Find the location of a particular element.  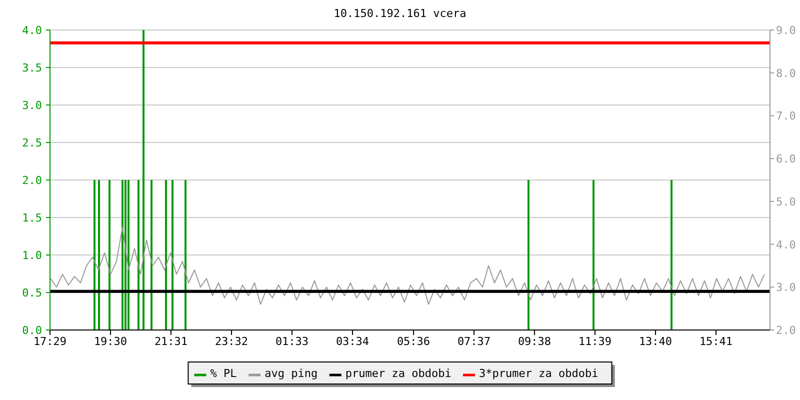

chart-title: 10.150.192.161 vcera is located at coordinates (400, 13).